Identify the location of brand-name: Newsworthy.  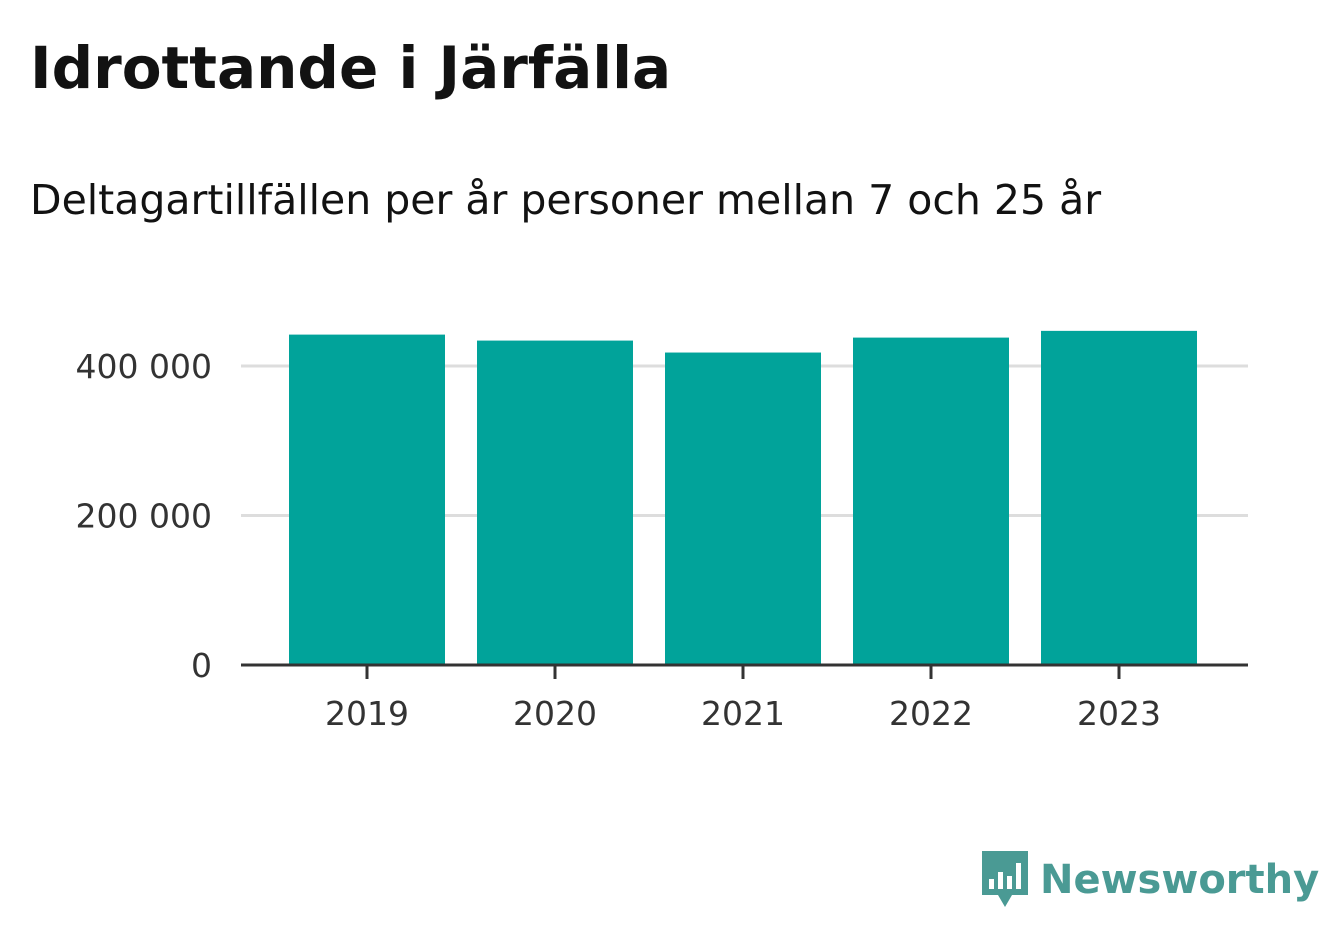
(1180, 880).